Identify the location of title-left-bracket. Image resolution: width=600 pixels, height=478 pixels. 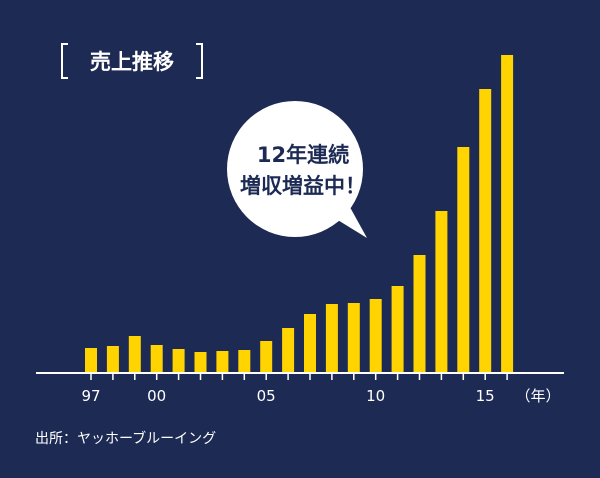
(64, 61).